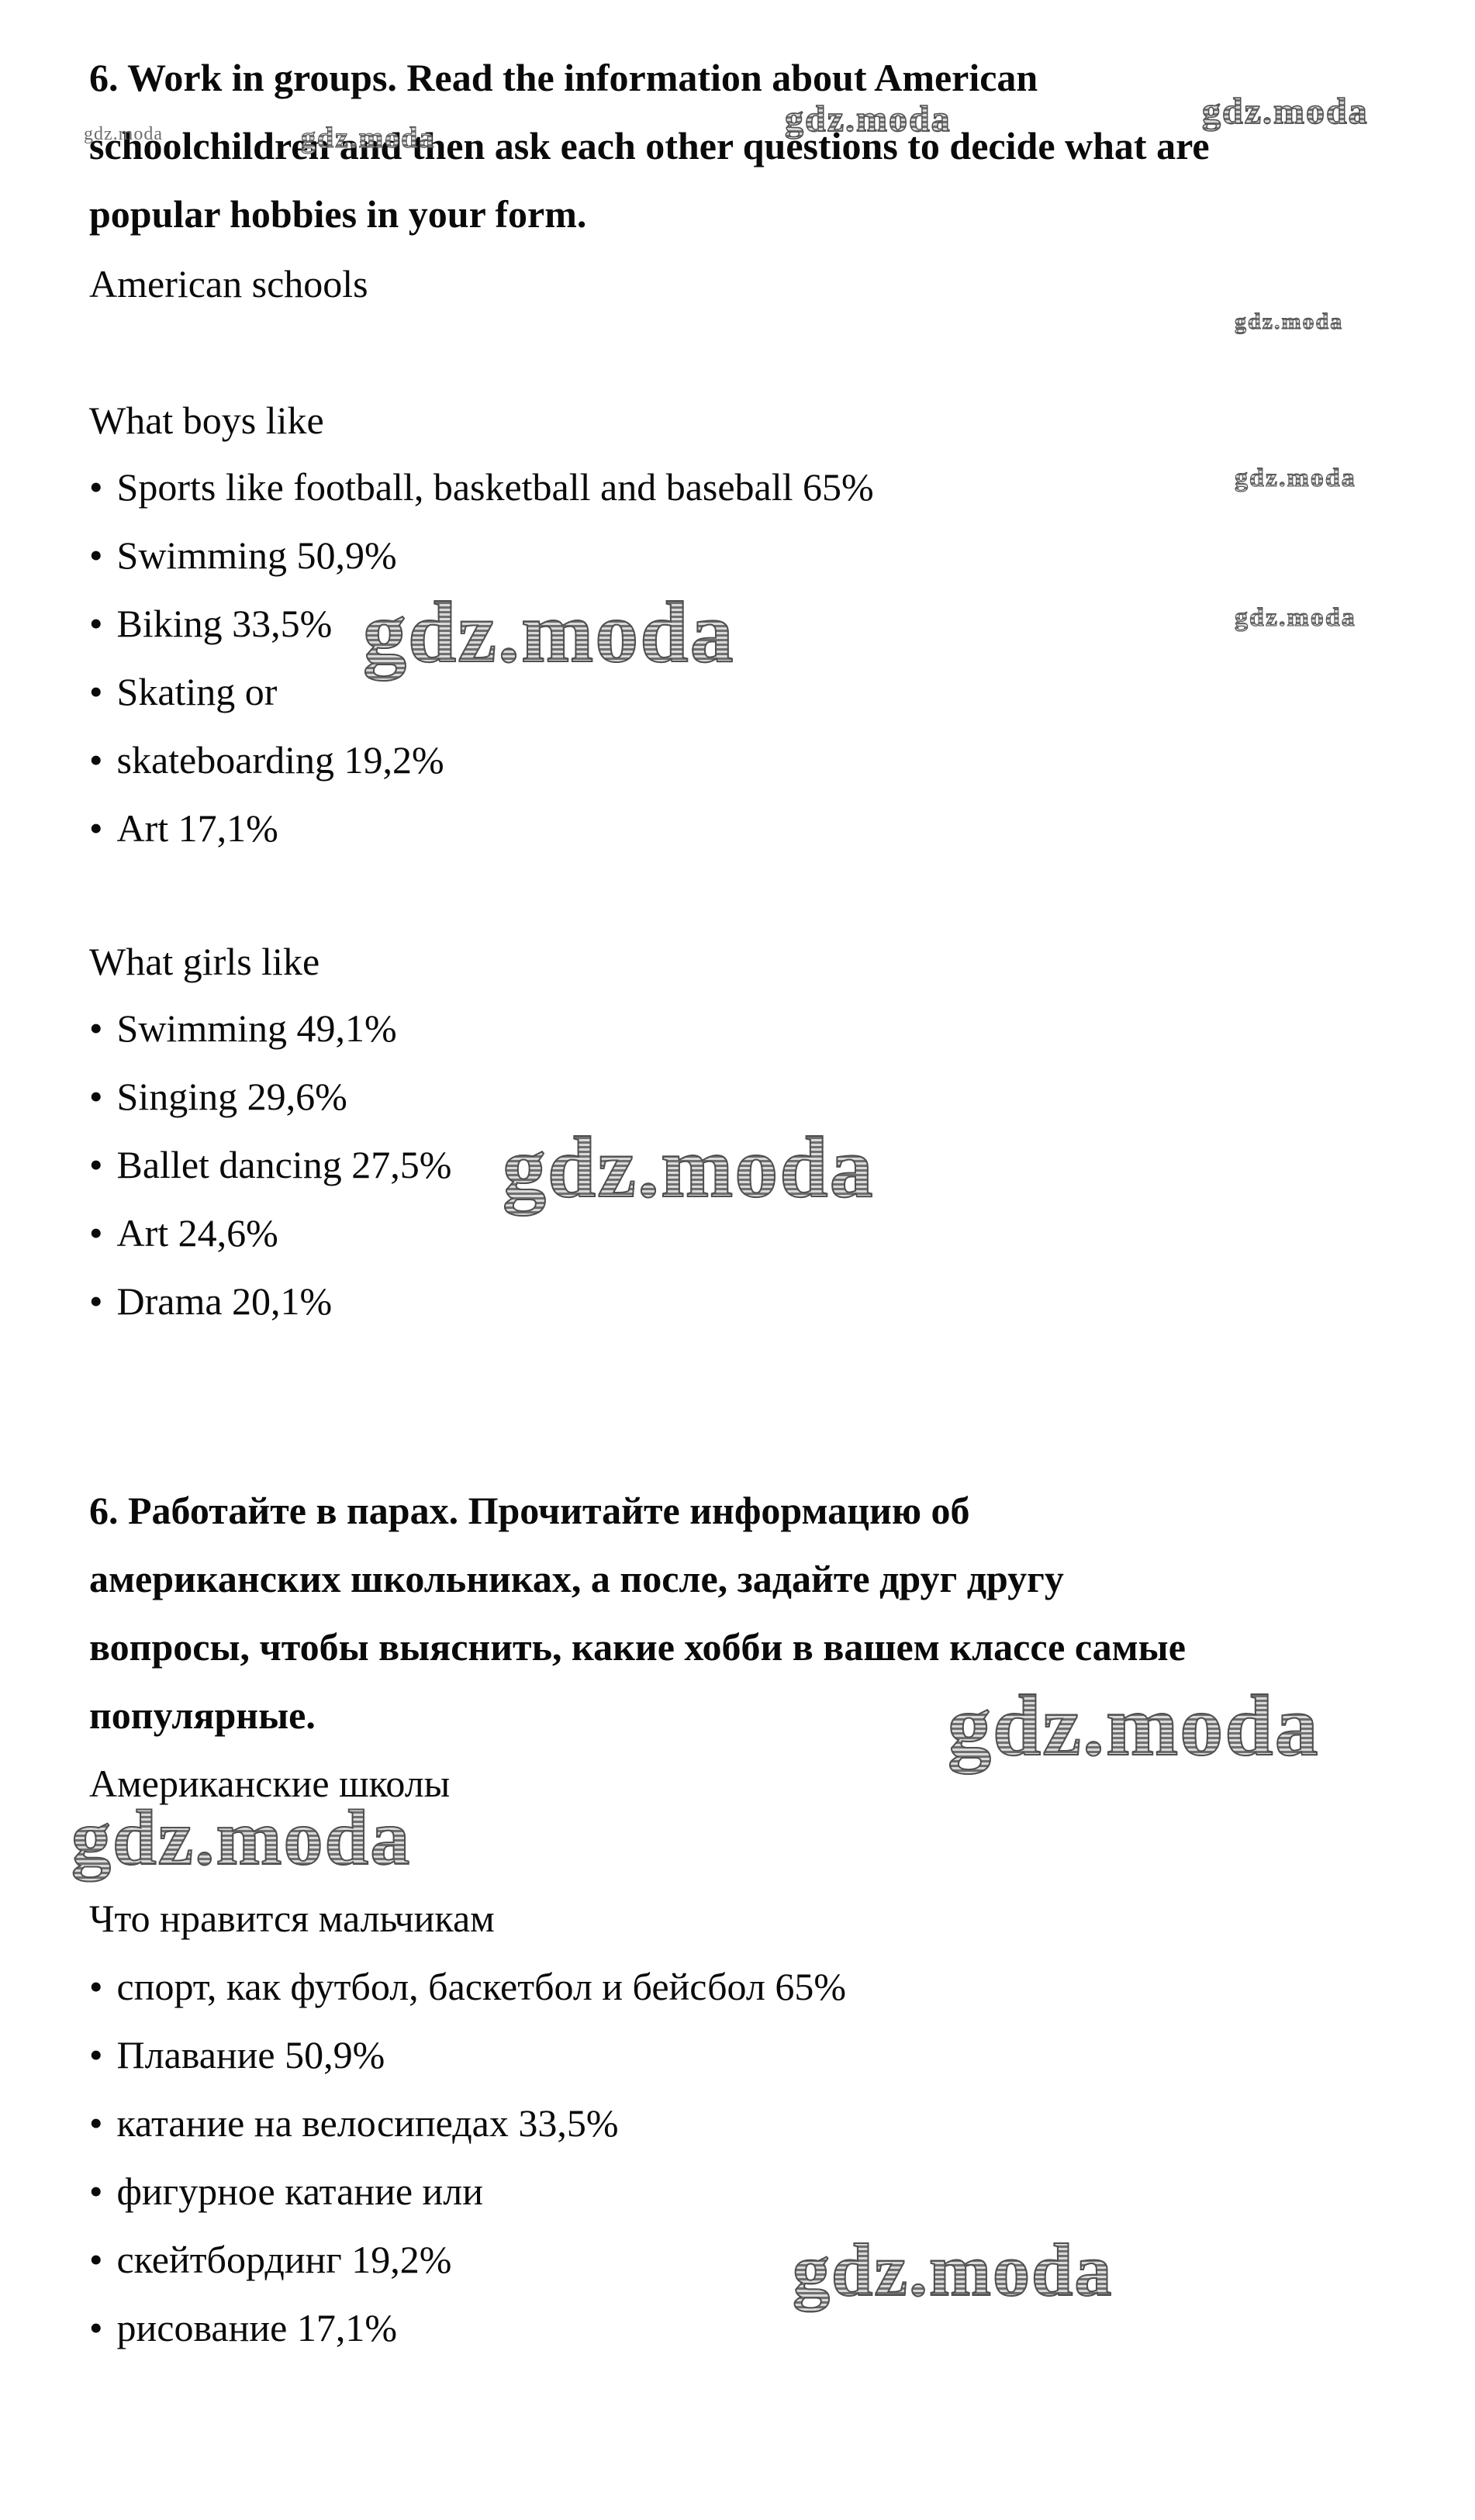 The width and height of the screenshot is (1475, 2520). I want to click on list-item-text: Drama 20,1%, so click(224, 1301).